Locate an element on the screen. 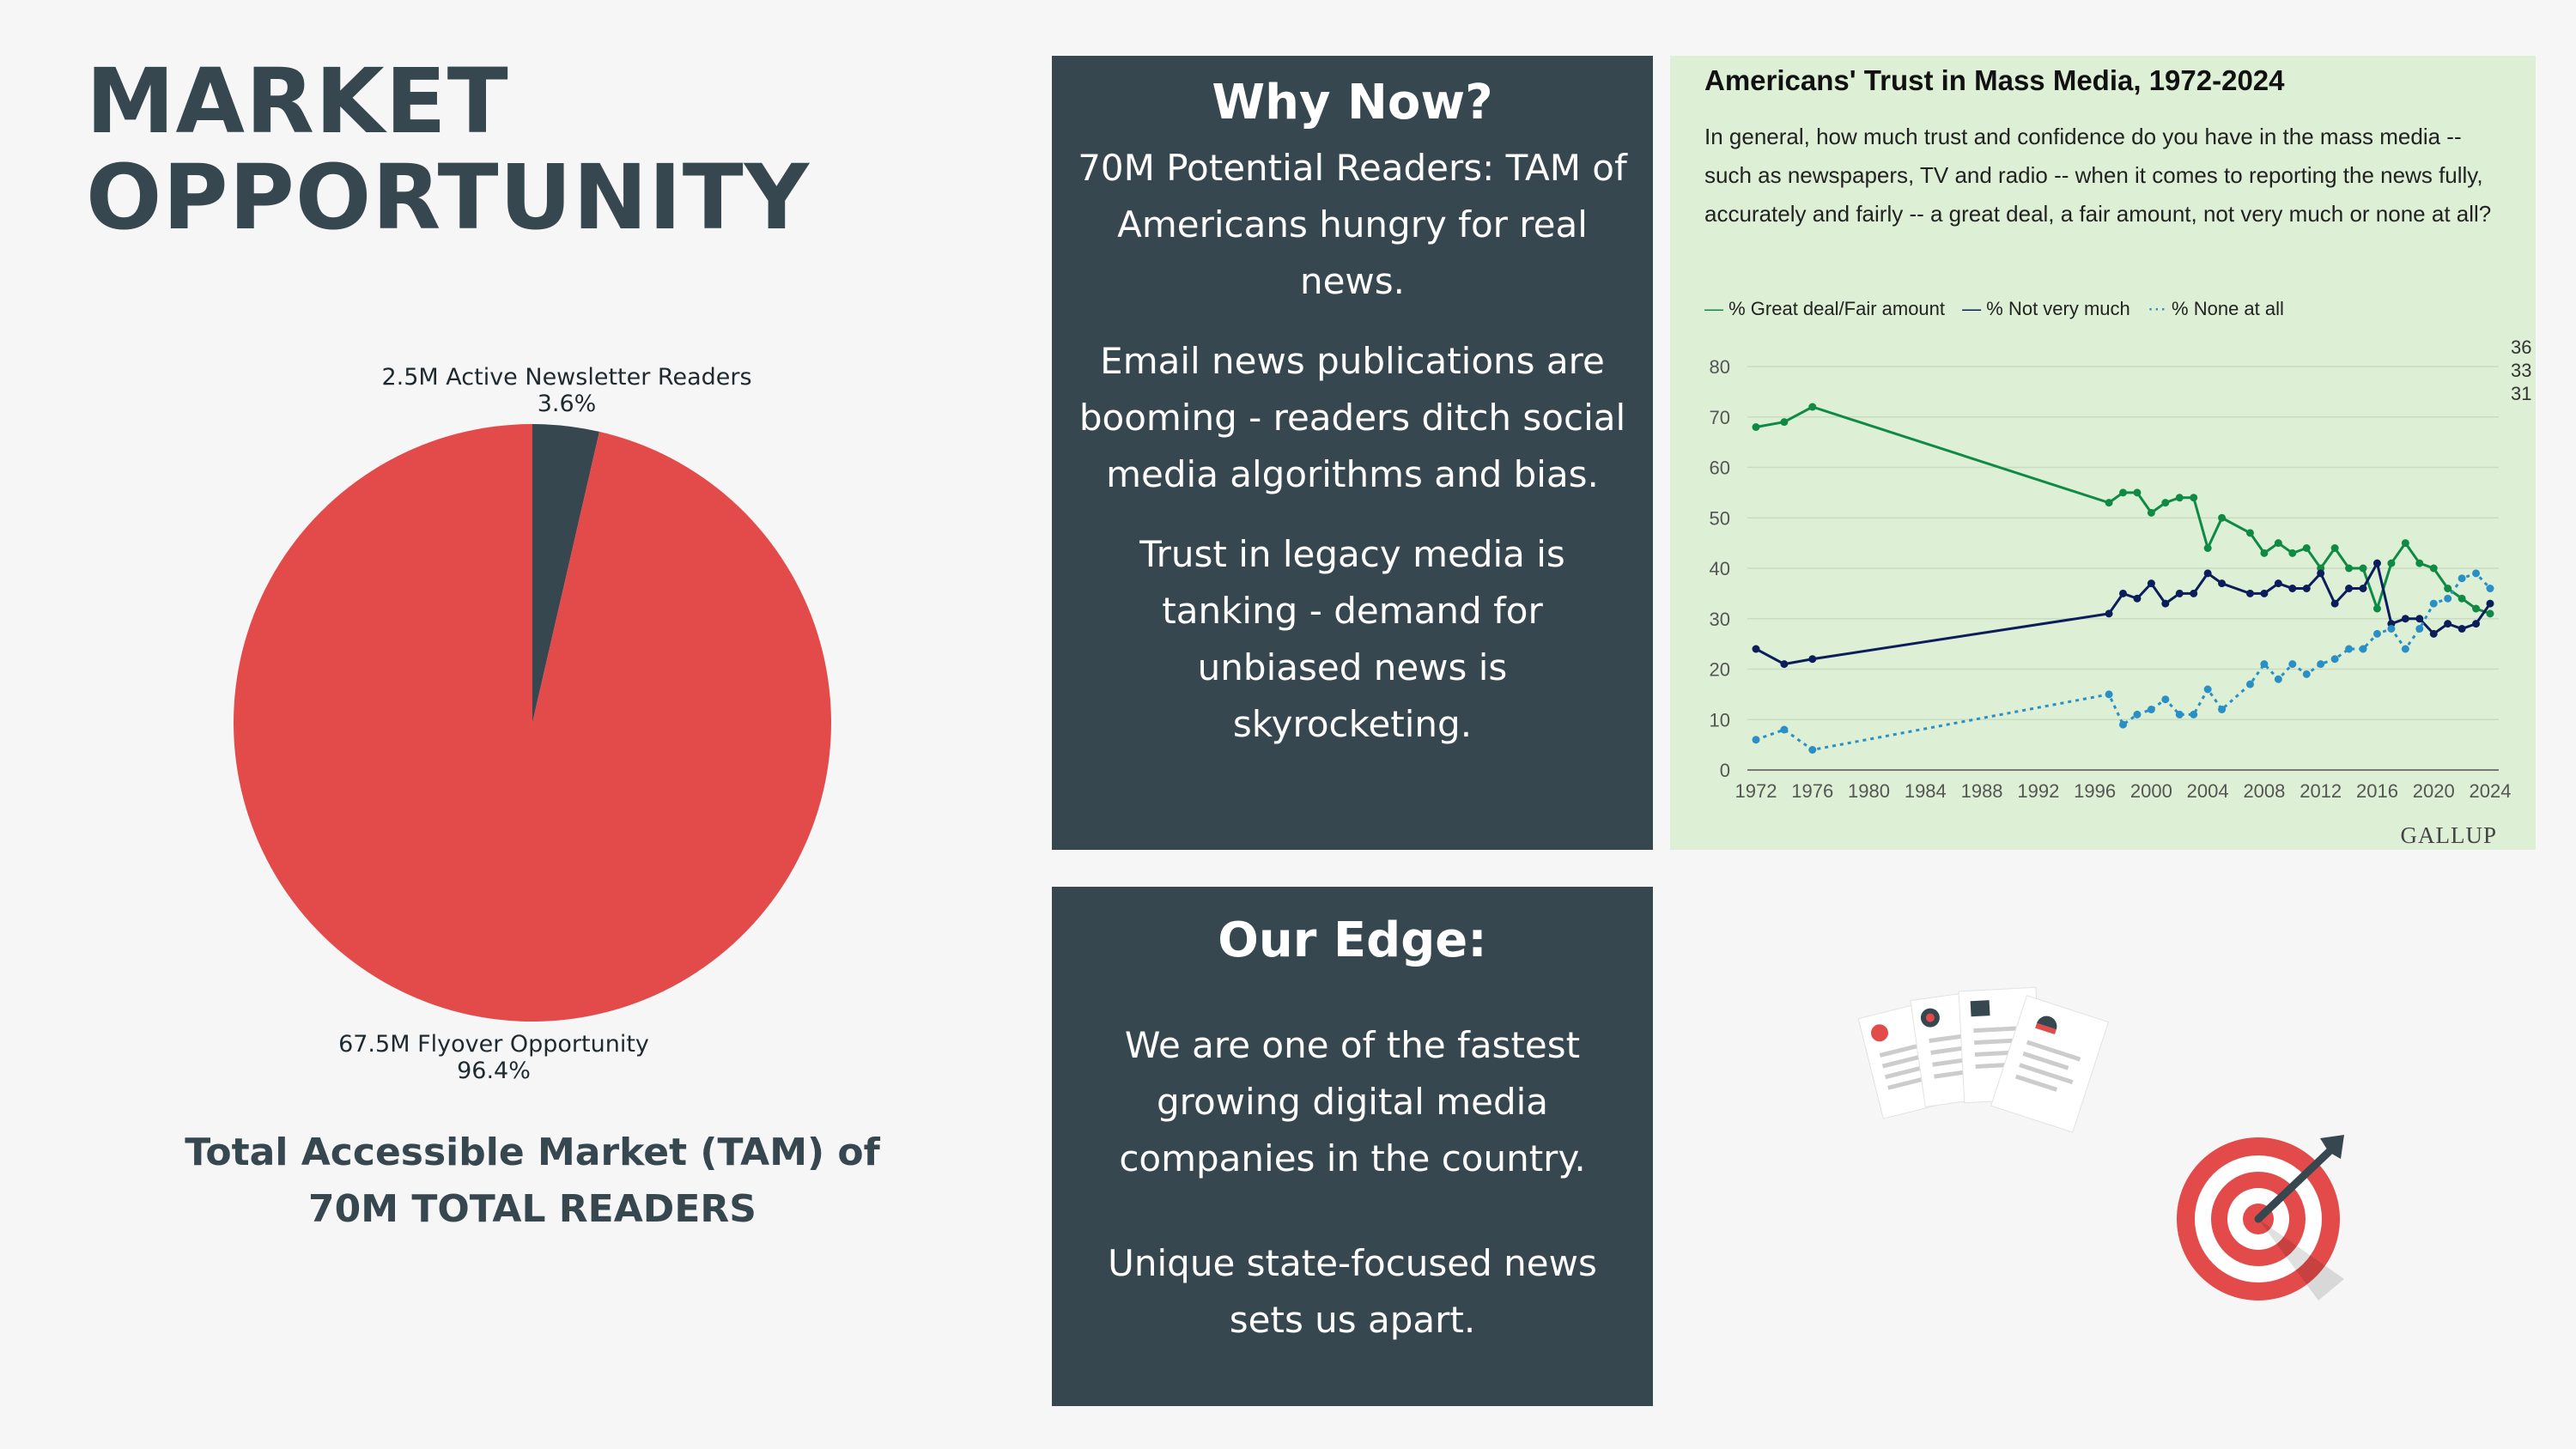 The image size is (2576, 1449). end-label: 36 is located at coordinates (2521, 347).